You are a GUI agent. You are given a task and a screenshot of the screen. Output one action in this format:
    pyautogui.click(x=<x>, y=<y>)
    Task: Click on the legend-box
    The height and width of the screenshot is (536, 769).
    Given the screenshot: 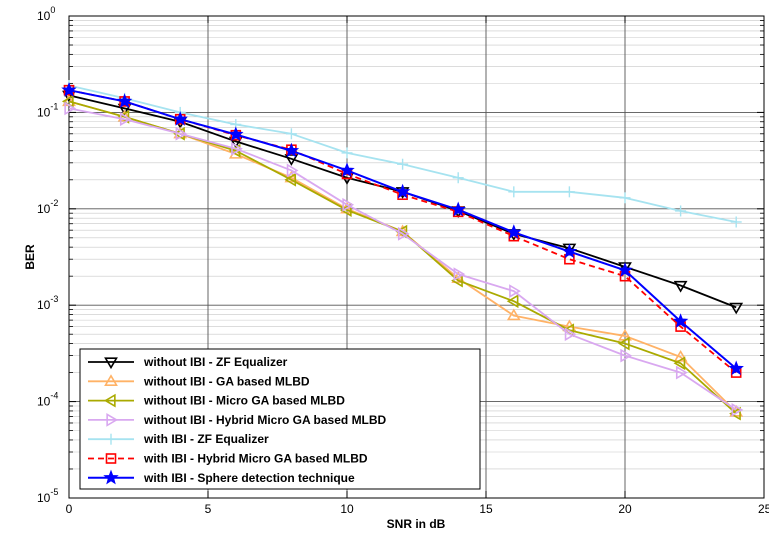 What is the action you would take?
    pyautogui.click(x=280, y=419)
    